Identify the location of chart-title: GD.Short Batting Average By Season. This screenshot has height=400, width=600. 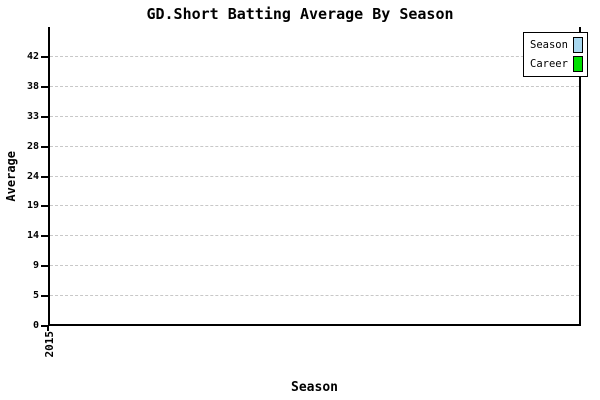
(300, 14).